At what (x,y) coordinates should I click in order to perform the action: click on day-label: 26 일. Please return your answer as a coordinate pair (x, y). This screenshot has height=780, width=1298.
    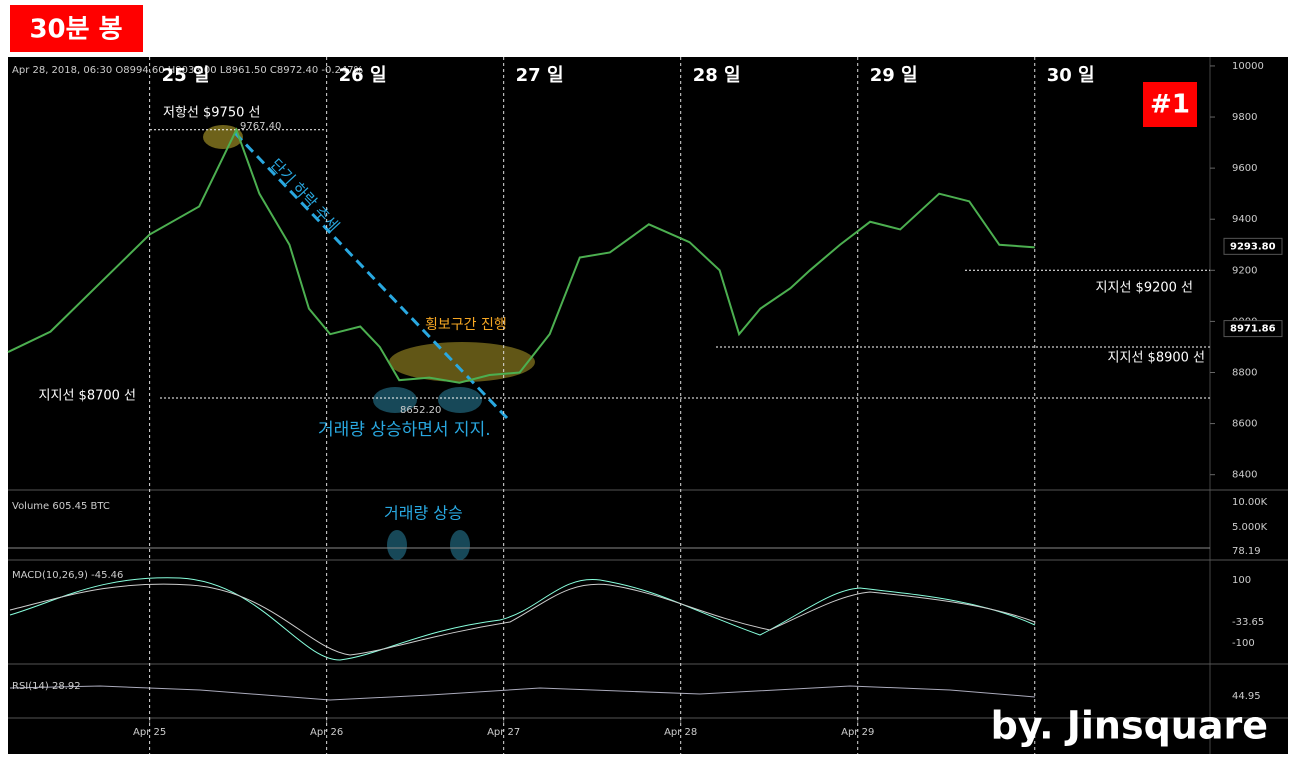
    Looking at the image, I should click on (363, 75).